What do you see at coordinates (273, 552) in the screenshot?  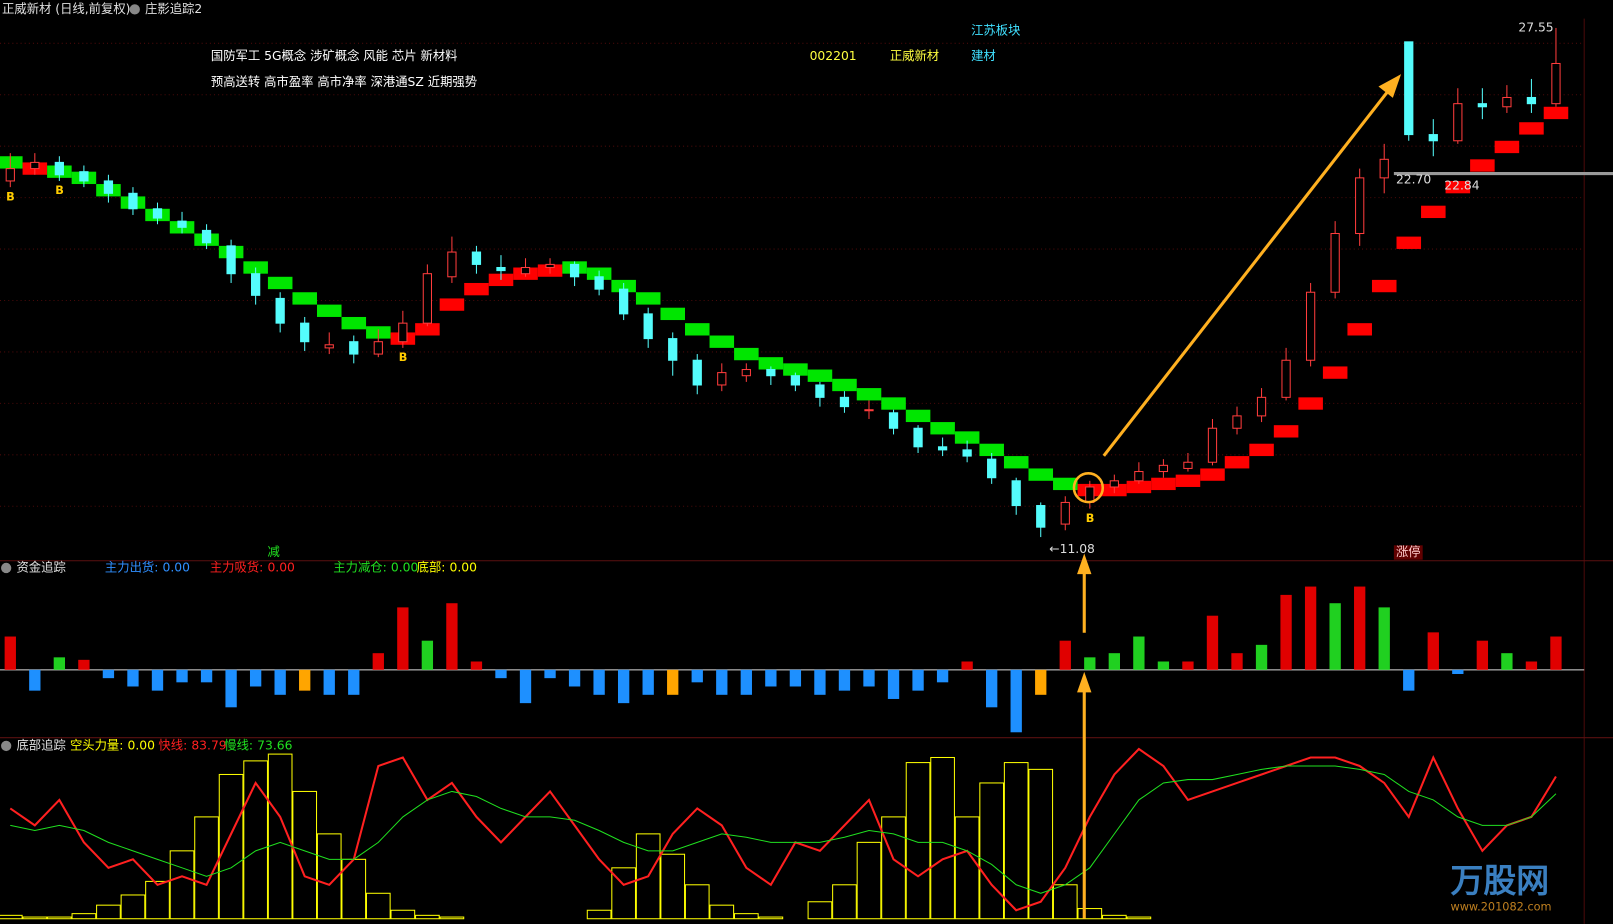 I see `signal-label: 减` at bounding box center [273, 552].